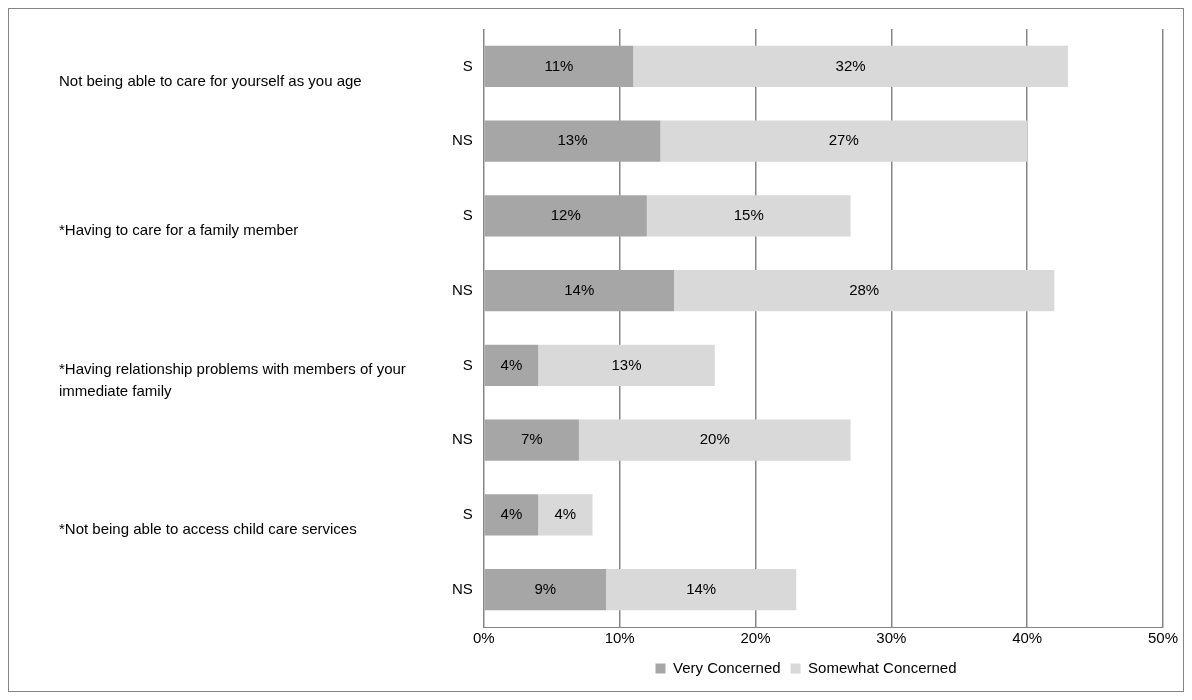 Image resolution: width=1192 pixels, height=700 pixels. I want to click on data-label: 32%, so click(850, 65).